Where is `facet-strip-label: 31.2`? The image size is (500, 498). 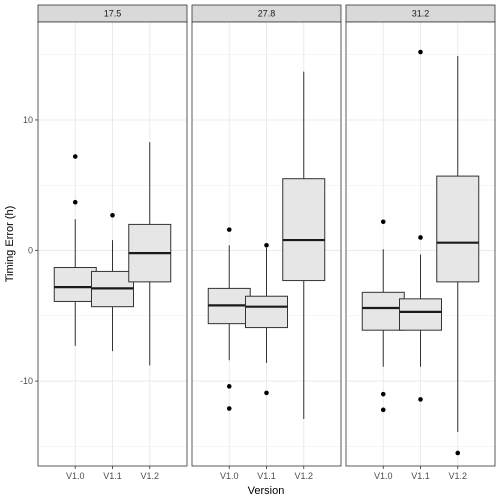
facet-strip-label: 31.2 is located at coordinates (421, 14).